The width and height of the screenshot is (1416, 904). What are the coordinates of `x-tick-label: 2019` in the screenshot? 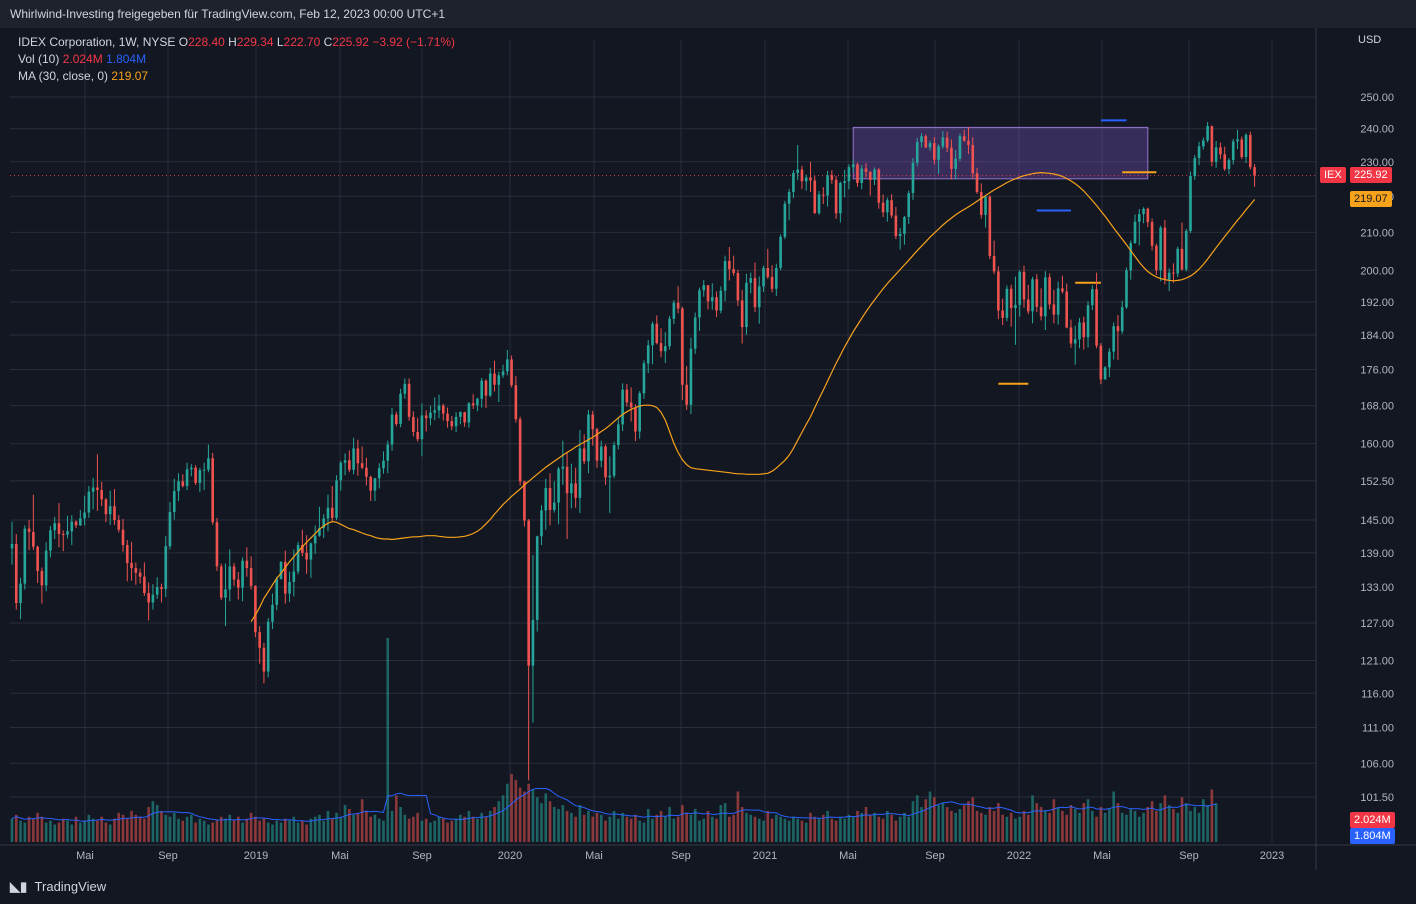 It's located at (256, 856).